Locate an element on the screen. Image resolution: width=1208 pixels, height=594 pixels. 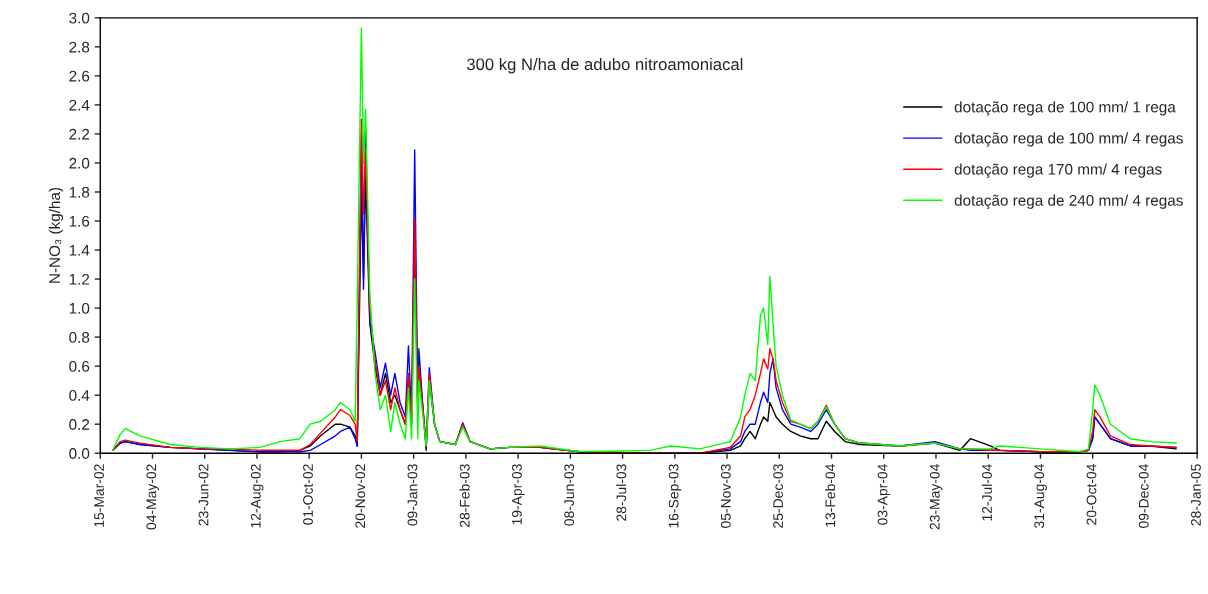
x-tick-label: 28-Feb-03 is located at coordinates (464, 496).